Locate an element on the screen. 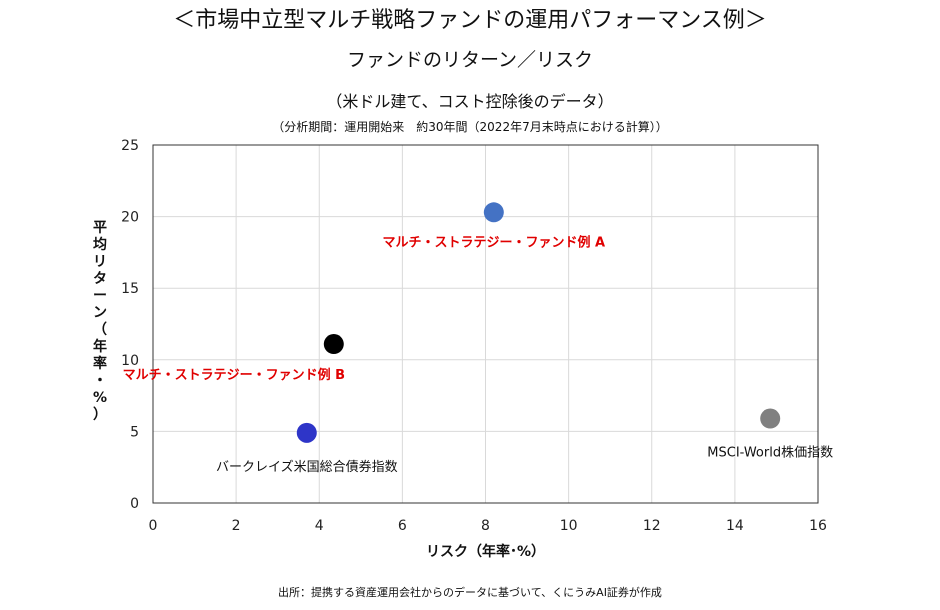 Image resolution: width=940 pixels, height=610 pixels. y-axis-label: 平均リターン（年率・%） is located at coordinates (100, 321).